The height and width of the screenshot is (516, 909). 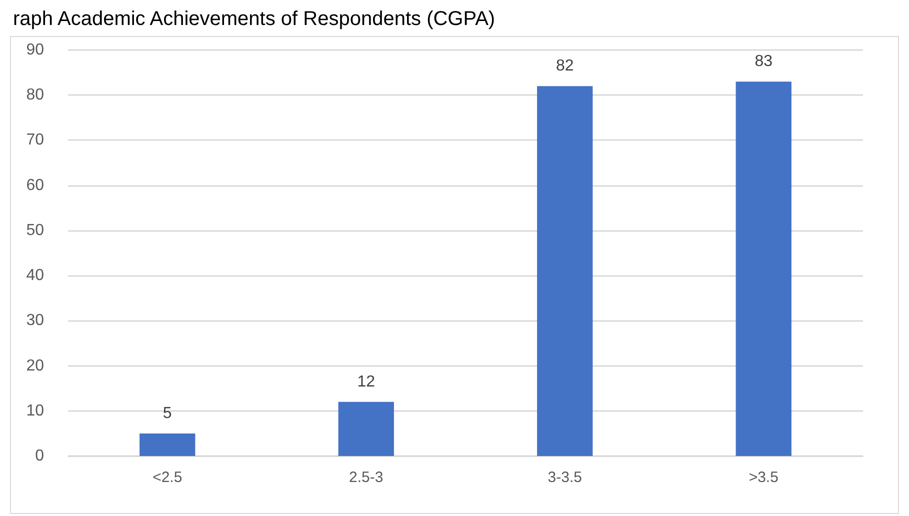 What do you see at coordinates (39, 456) in the screenshot?
I see `y-tick-label: 0` at bounding box center [39, 456].